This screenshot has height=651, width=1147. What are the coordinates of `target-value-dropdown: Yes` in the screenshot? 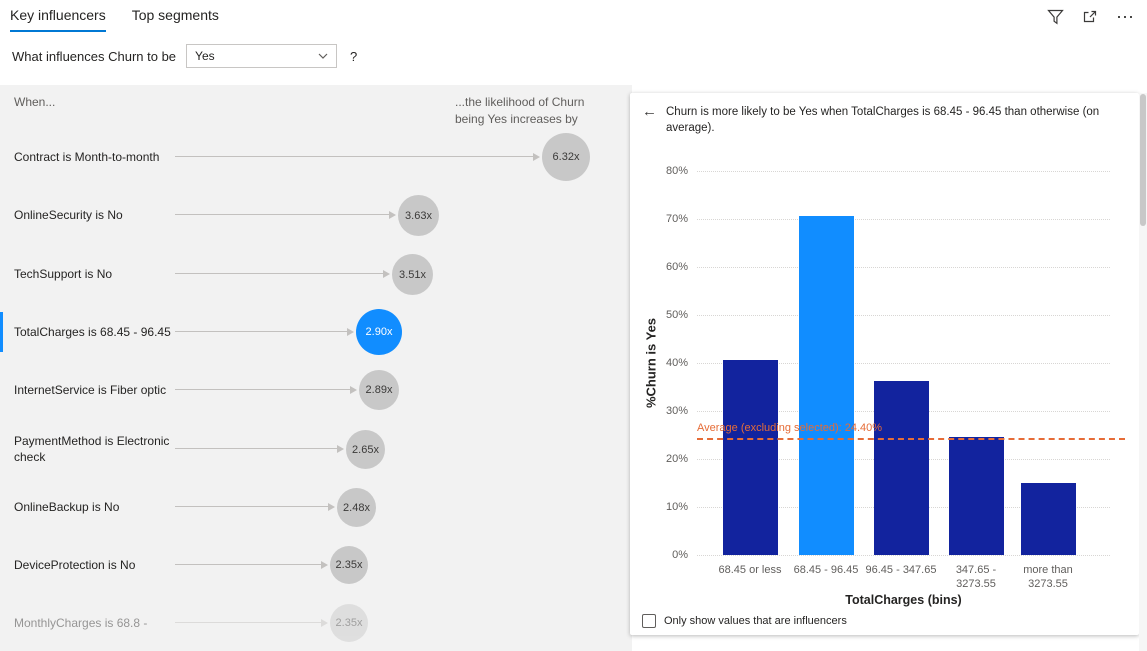 It's located at (262, 56).